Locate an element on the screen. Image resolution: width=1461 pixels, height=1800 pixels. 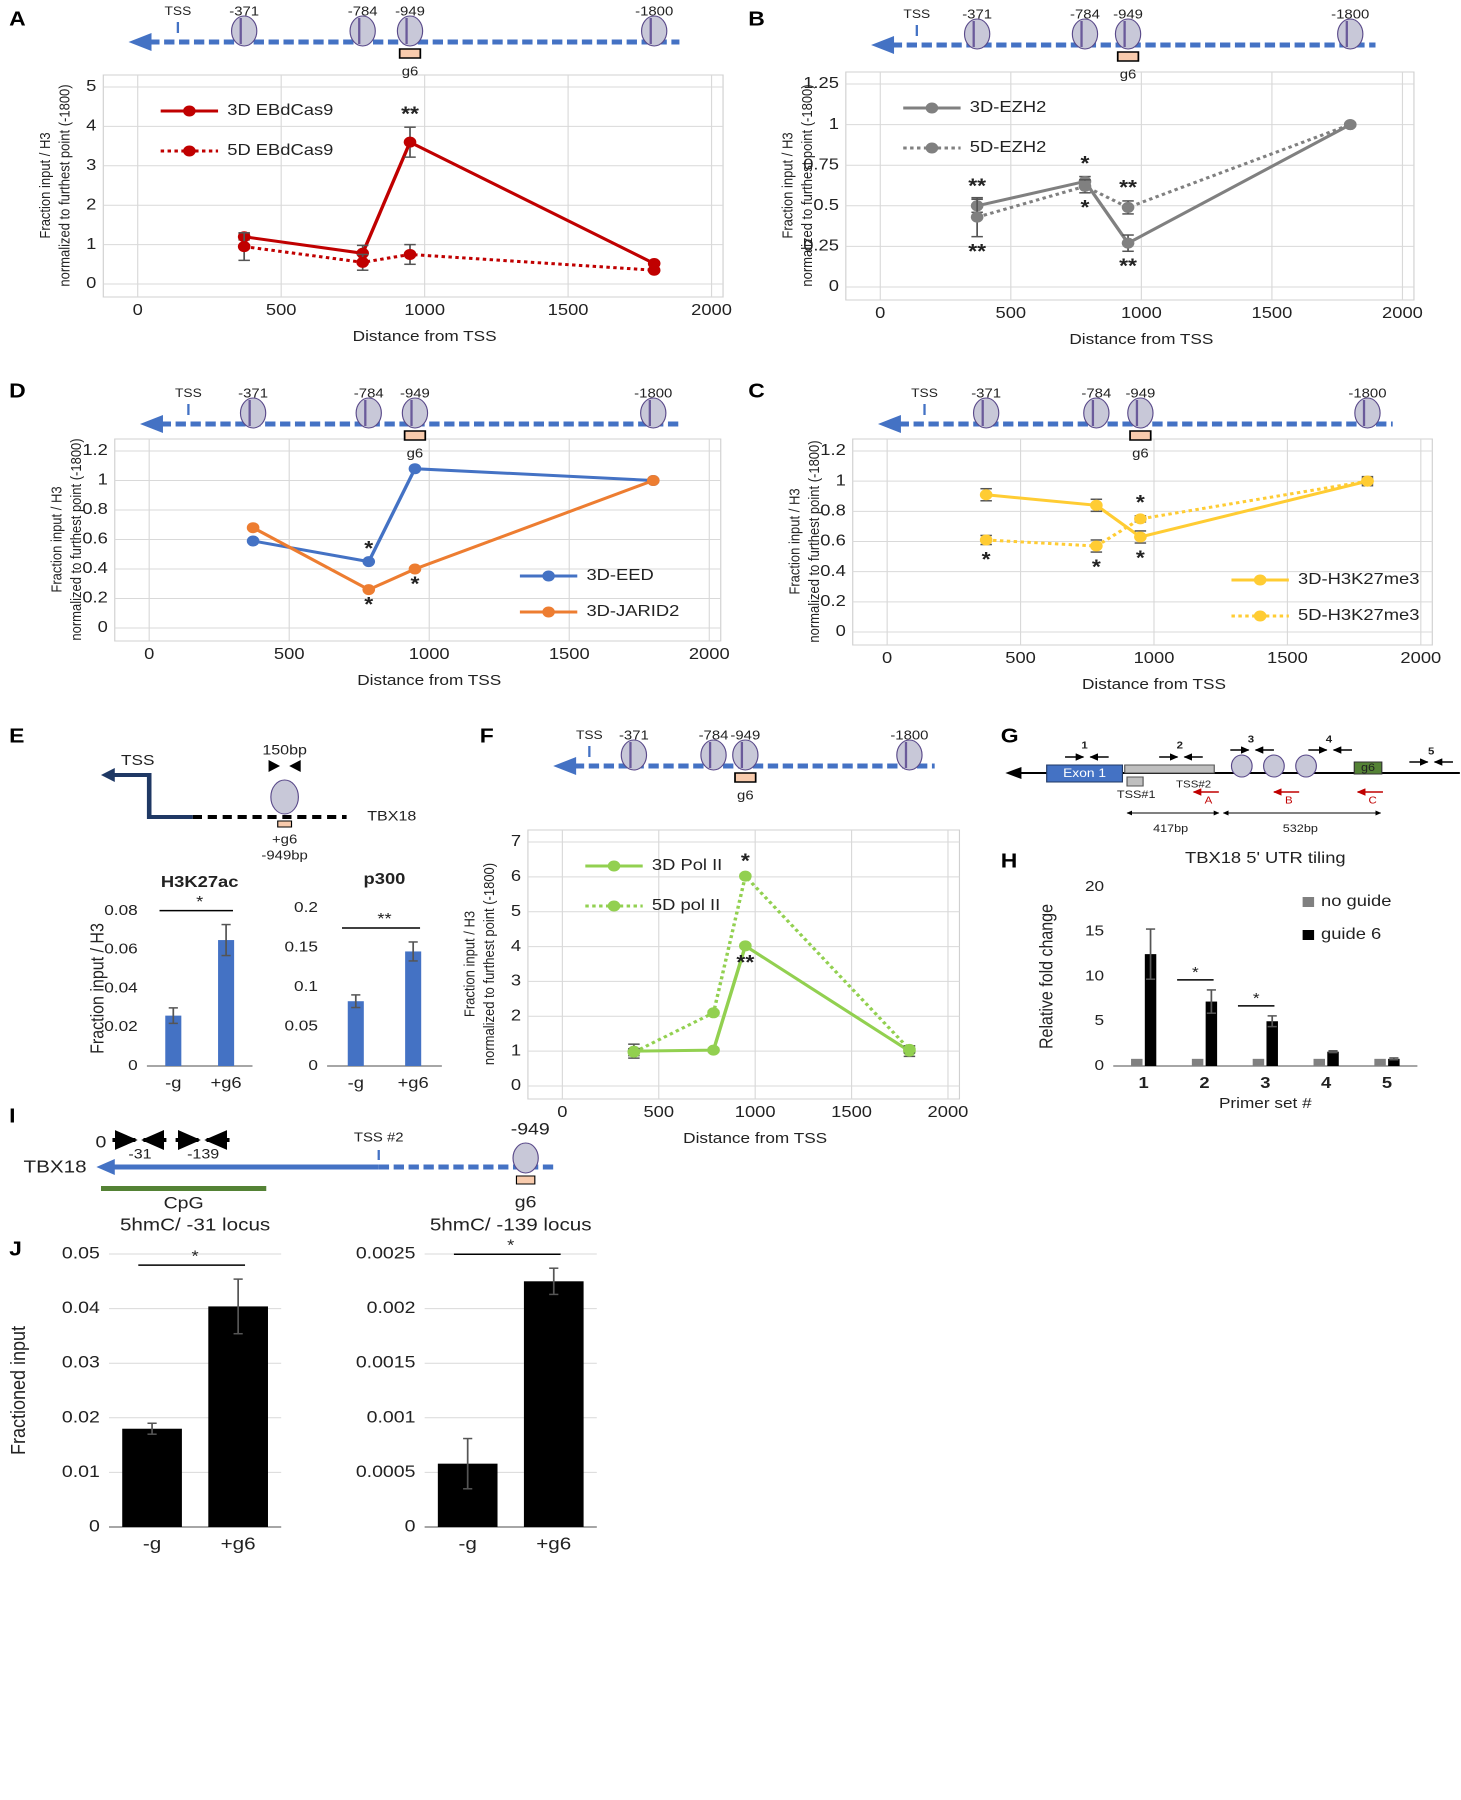
x-tick-label: +g6 is located at coordinates (226, 1082).